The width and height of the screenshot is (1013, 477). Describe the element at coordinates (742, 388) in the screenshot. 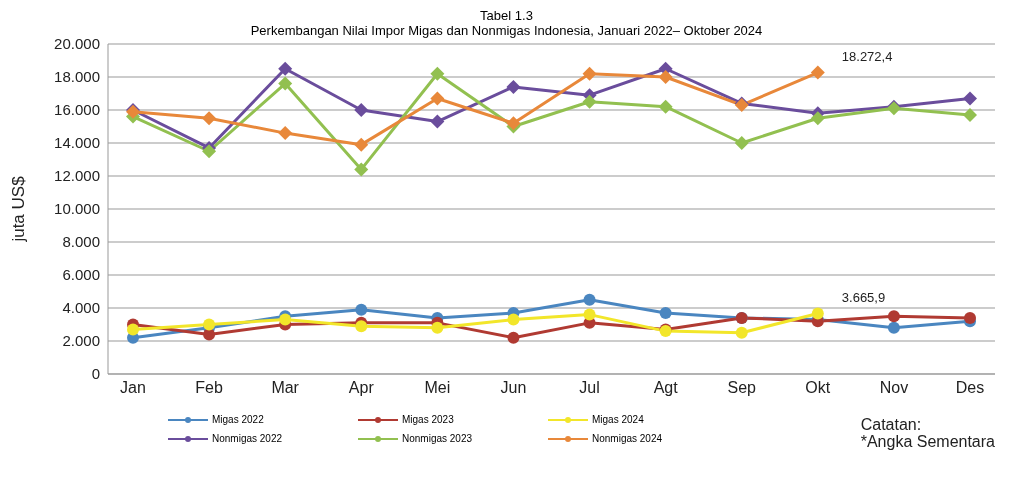

I see `x-tick-label: Sep` at that location.